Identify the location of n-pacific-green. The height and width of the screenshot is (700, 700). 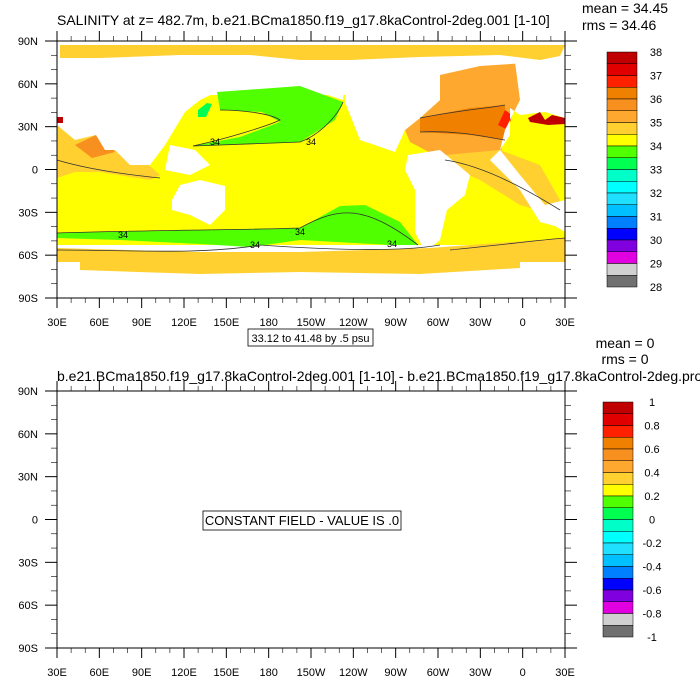
(268, 114).